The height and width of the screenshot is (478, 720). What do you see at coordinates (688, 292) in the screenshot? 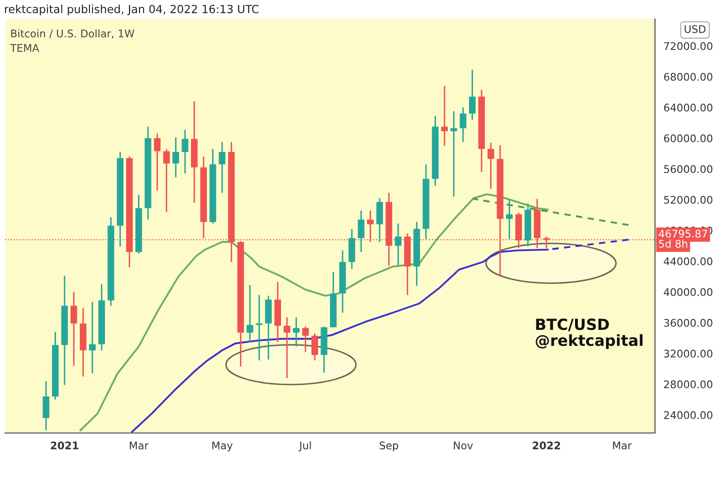
I see `y-tick-label: 40000.00` at bounding box center [688, 292].